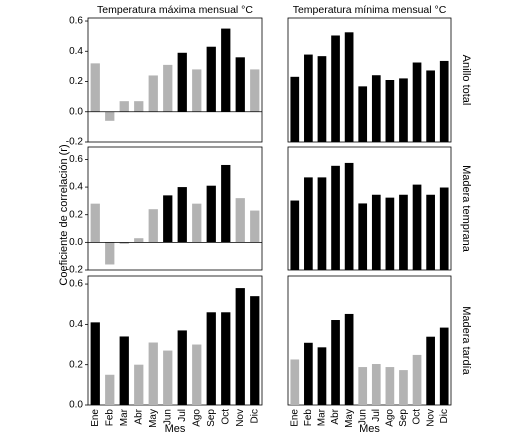  Describe the element at coordinates (370, 10) in the screenshot. I see `panel-title: Temperatura mínima mensual °C` at that location.